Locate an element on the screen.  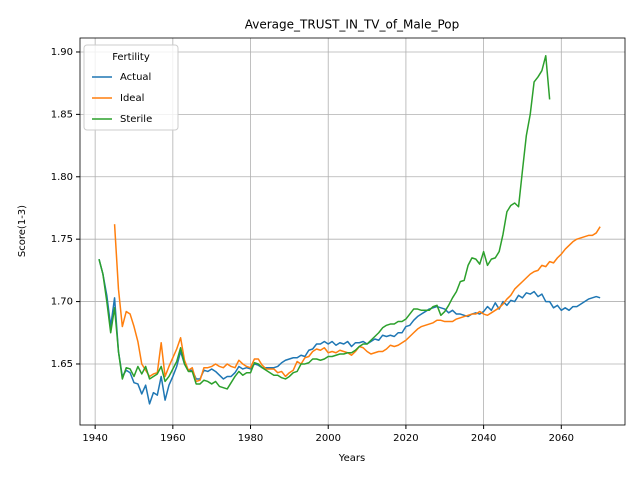
legend-label: Ideal is located at coordinates (132, 98).